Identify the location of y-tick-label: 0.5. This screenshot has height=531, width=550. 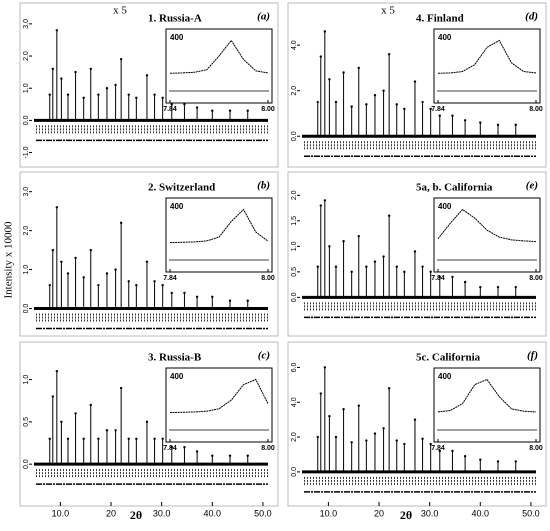
(26, 422).